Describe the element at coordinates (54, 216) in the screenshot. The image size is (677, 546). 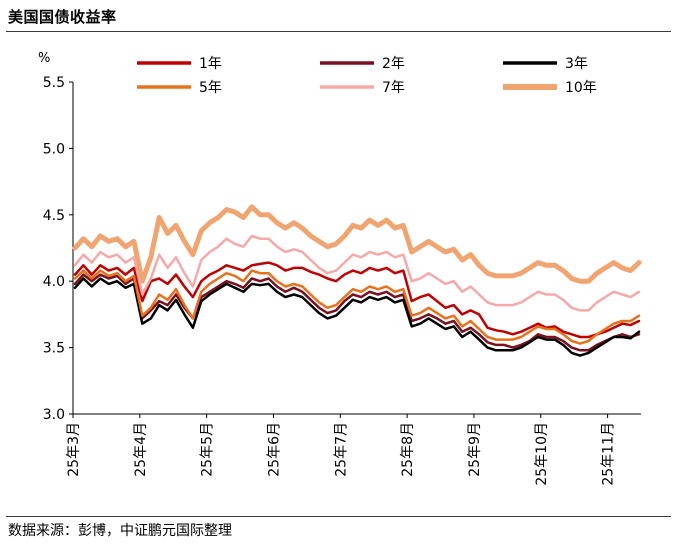
I see `y-tick-label: 4.5` at that location.